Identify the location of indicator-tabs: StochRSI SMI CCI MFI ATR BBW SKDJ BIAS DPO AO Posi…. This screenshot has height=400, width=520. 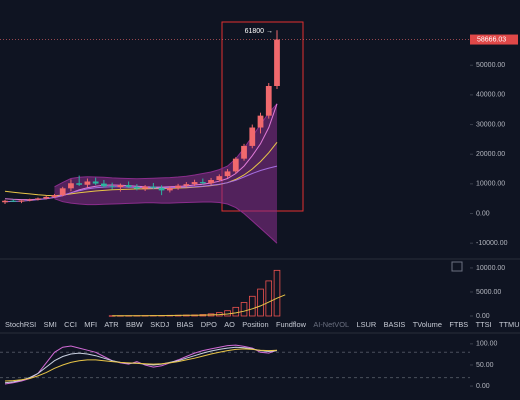
(262, 324).